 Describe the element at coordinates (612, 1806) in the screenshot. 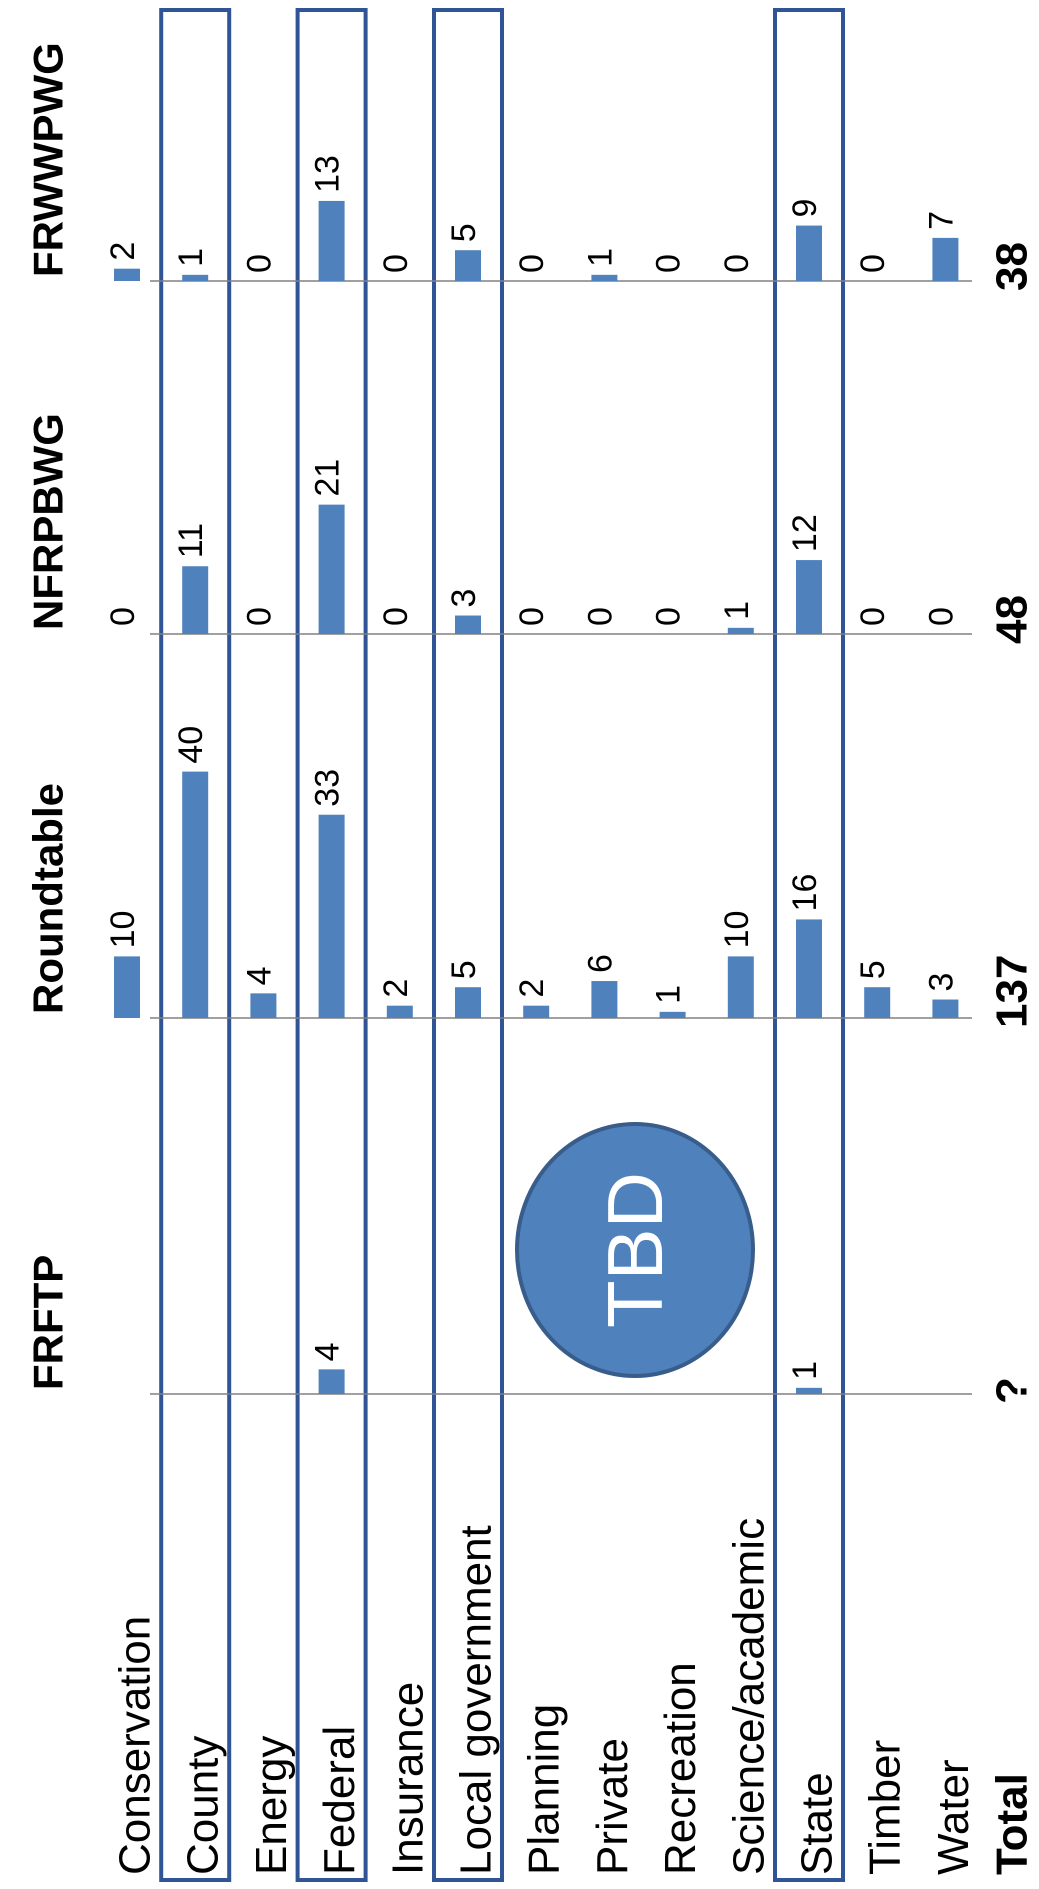

I see `category-label-private: Private` at that location.